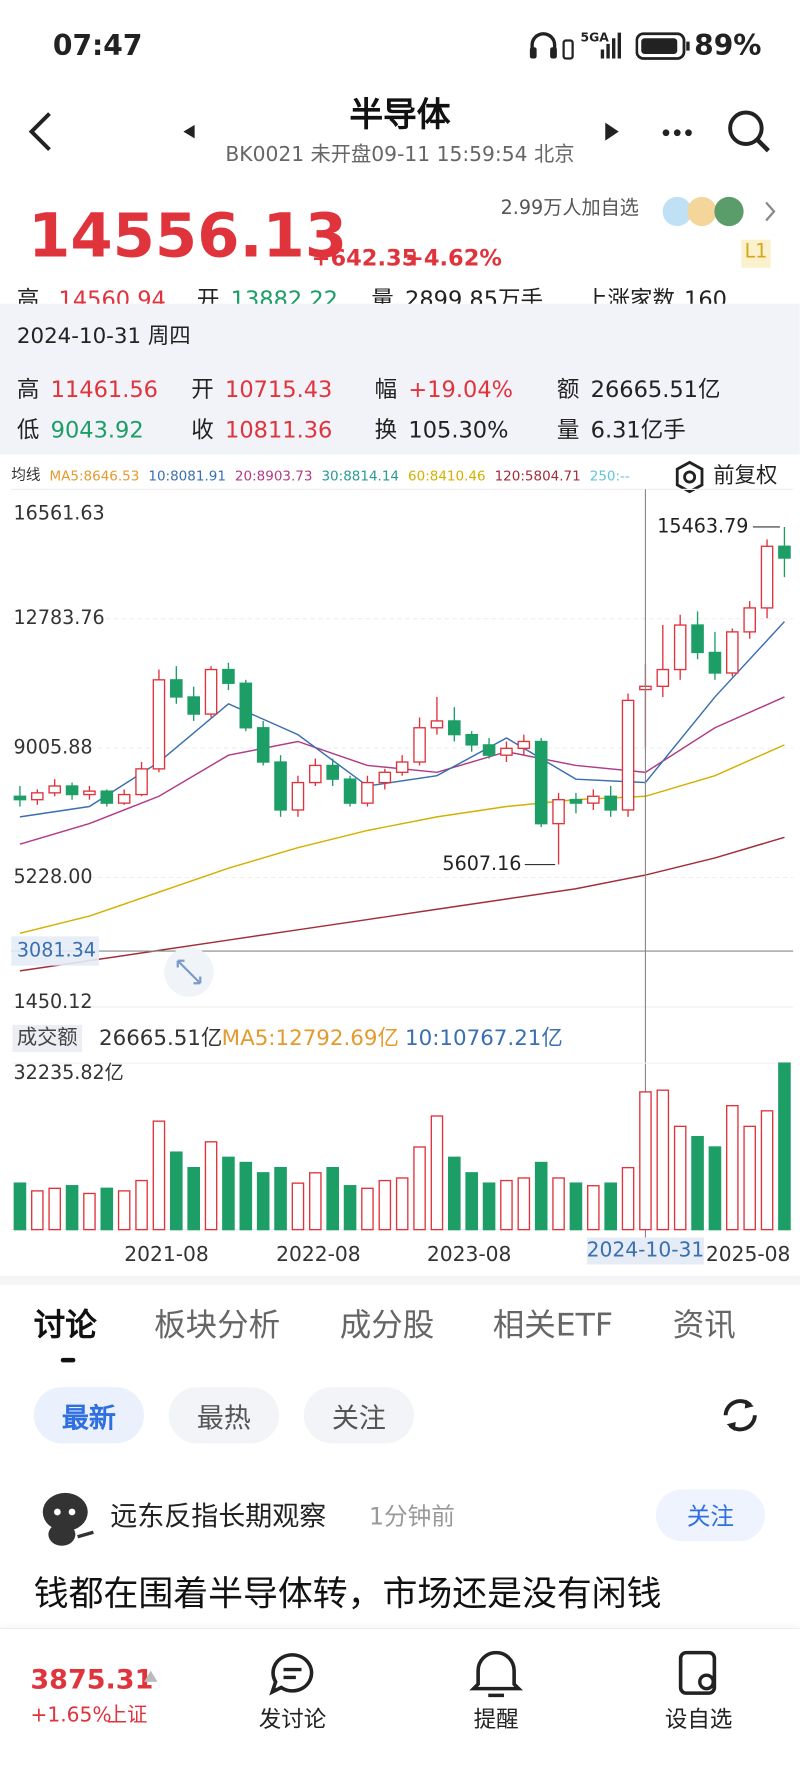 This screenshot has height=1765, width=800. I want to click on ma-legend-item: 60:8410.46, so click(447, 476).